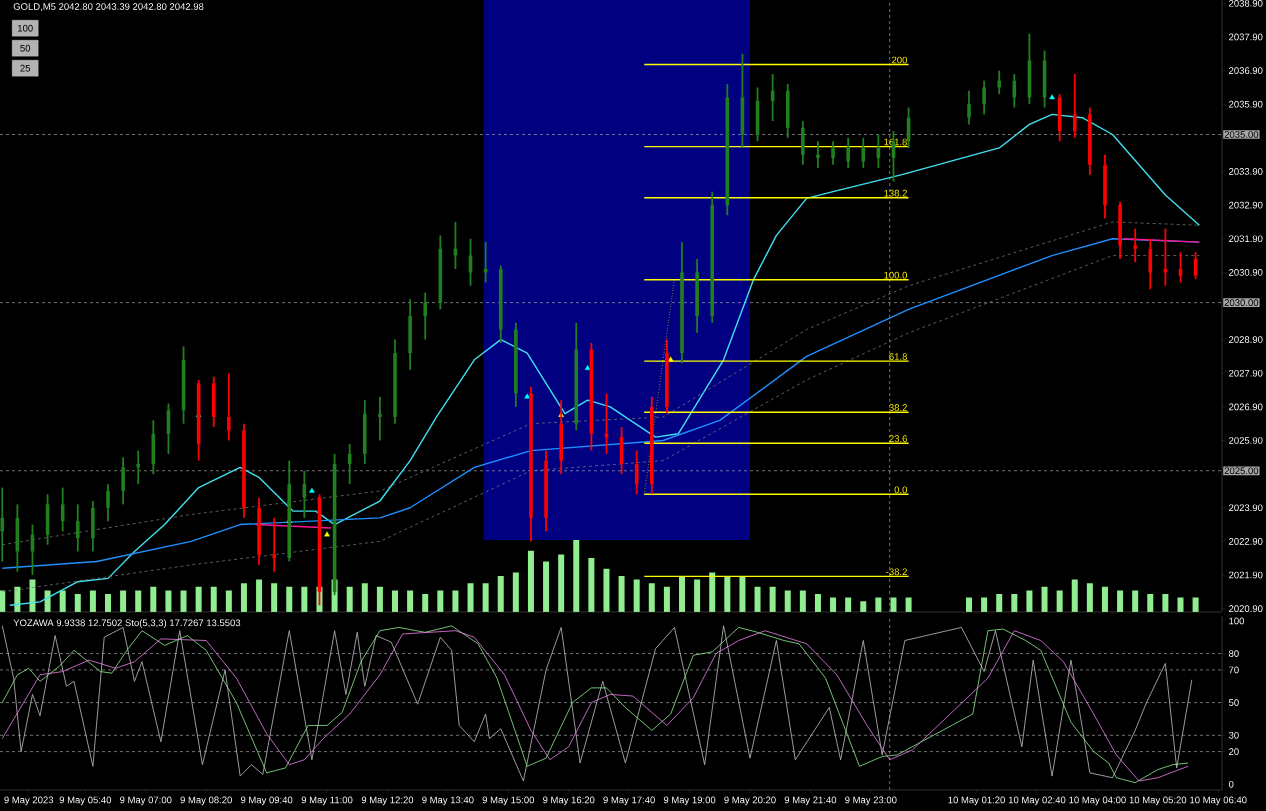  I want to click on y-tick-label: 2037.90, so click(1246, 37).